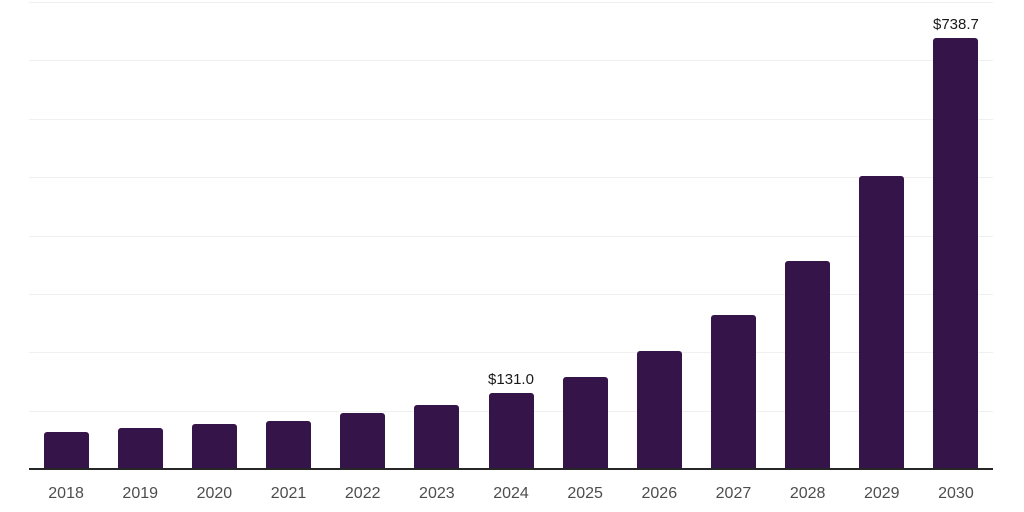  Describe the element at coordinates (66, 450) in the screenshot. I see `bar-2018` at that location.